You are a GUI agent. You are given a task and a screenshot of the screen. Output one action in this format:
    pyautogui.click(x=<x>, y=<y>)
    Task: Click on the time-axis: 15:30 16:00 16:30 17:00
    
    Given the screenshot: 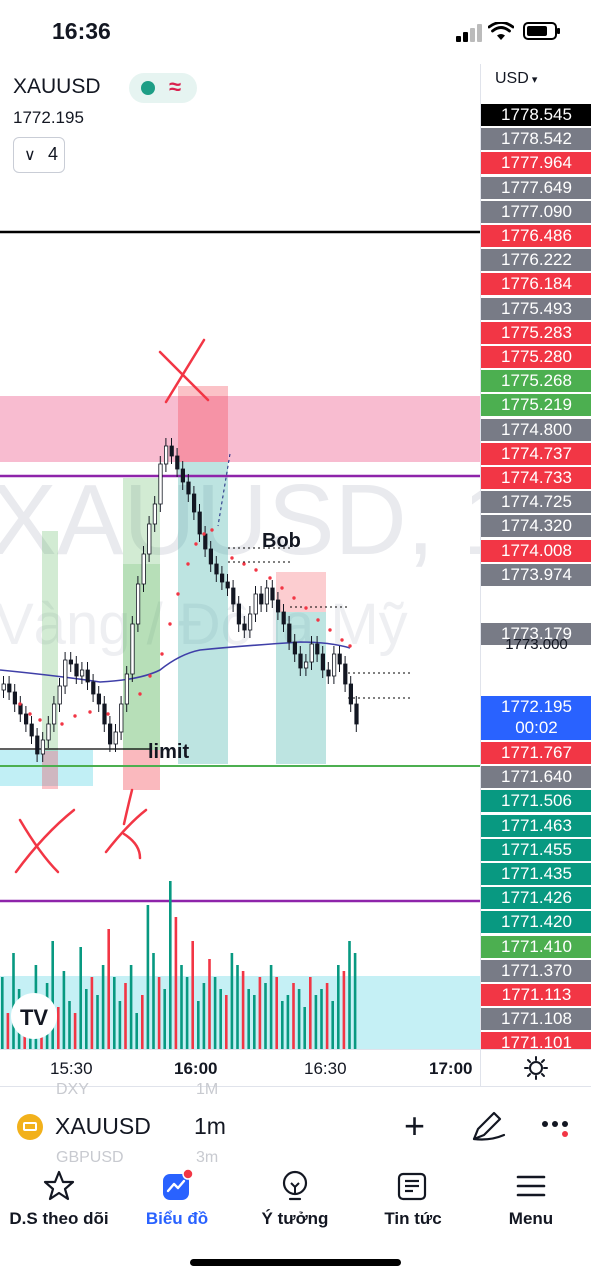 What is the action you would take?
    pyautogui.click(x=240, y=1068)
    